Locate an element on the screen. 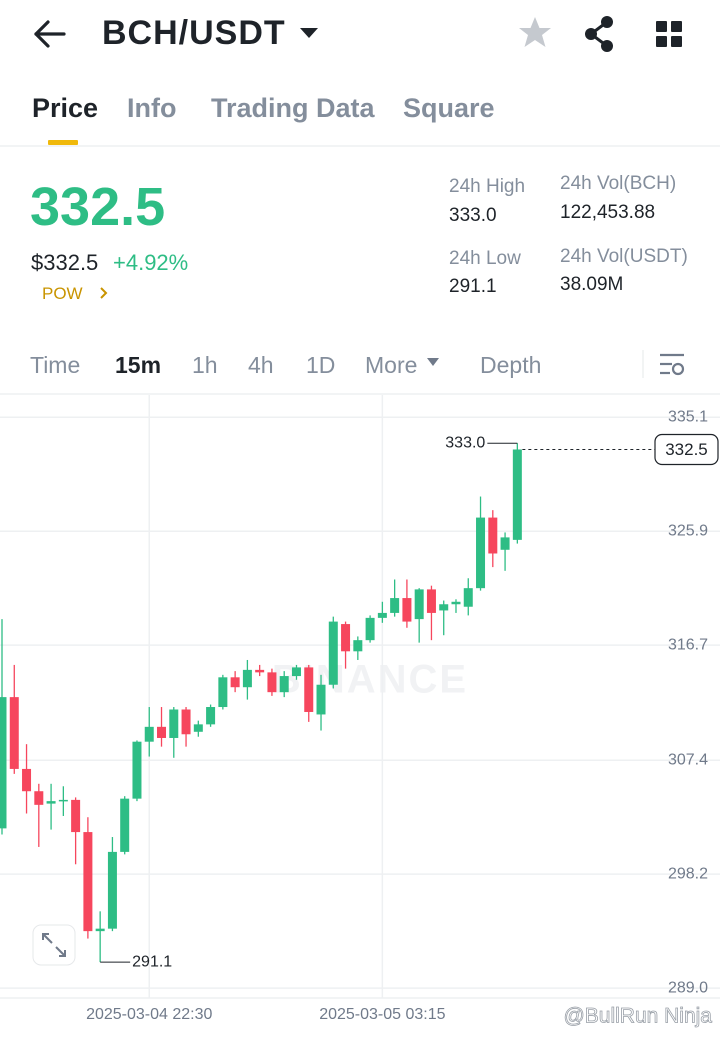 The width and height of the screenshot is (720, 1039). active-tab-indicator is located at coordinates (63, 142).